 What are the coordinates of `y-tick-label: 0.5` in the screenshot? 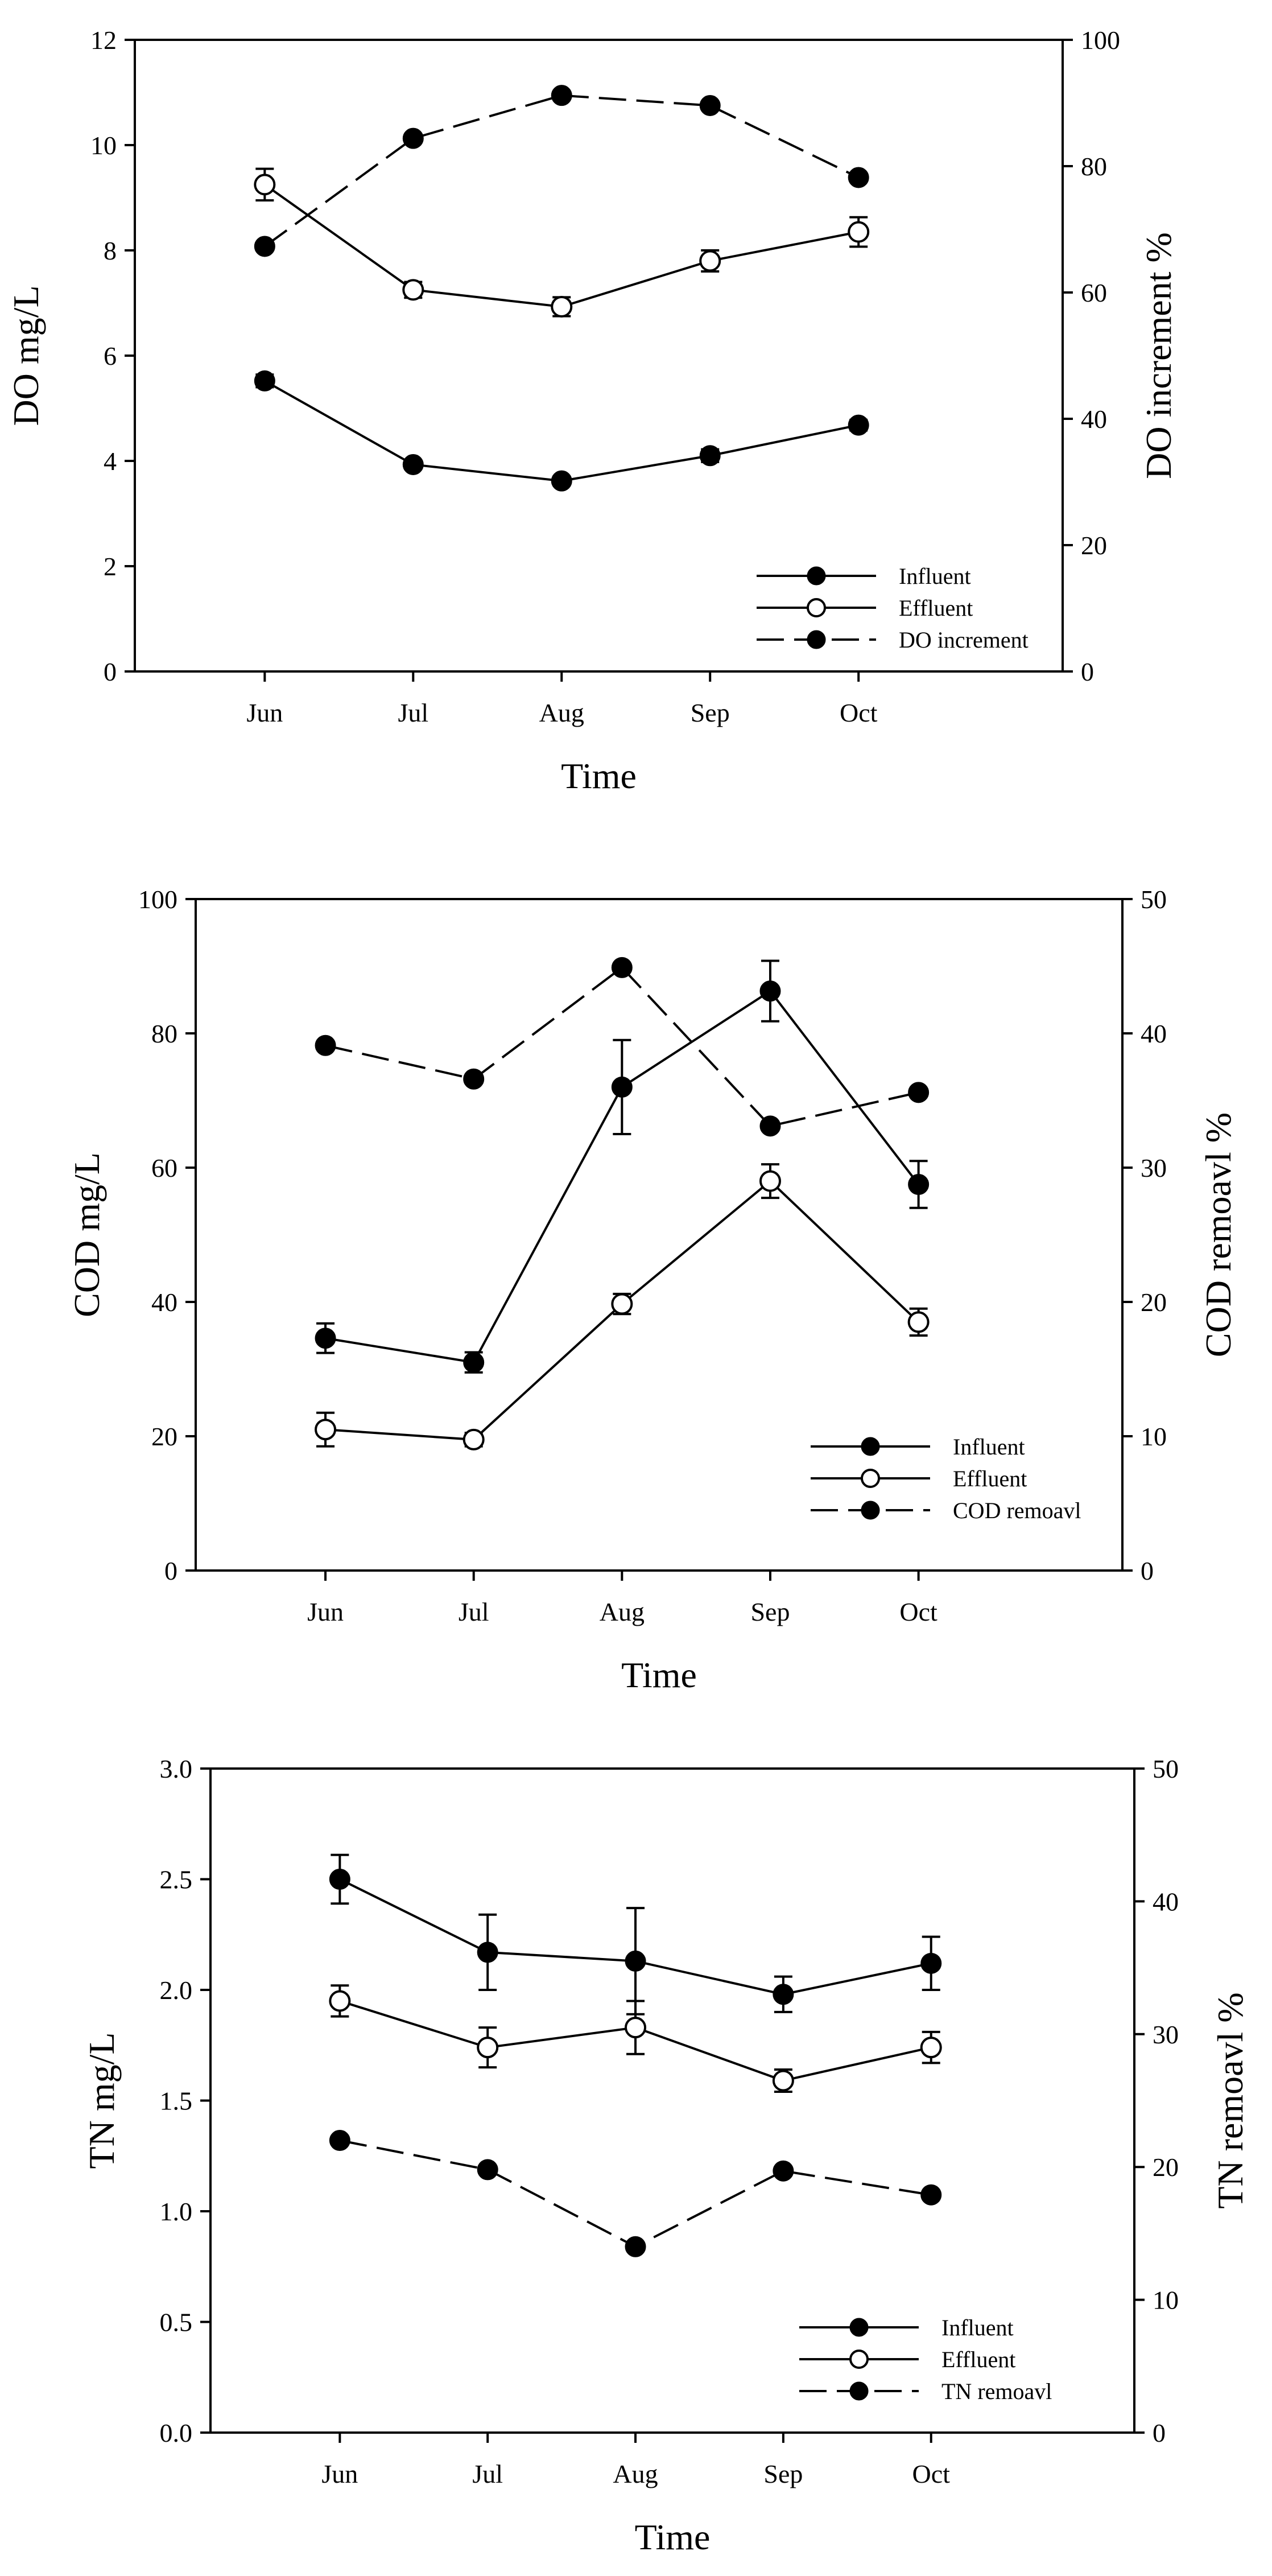 It's located at (176, 2322).